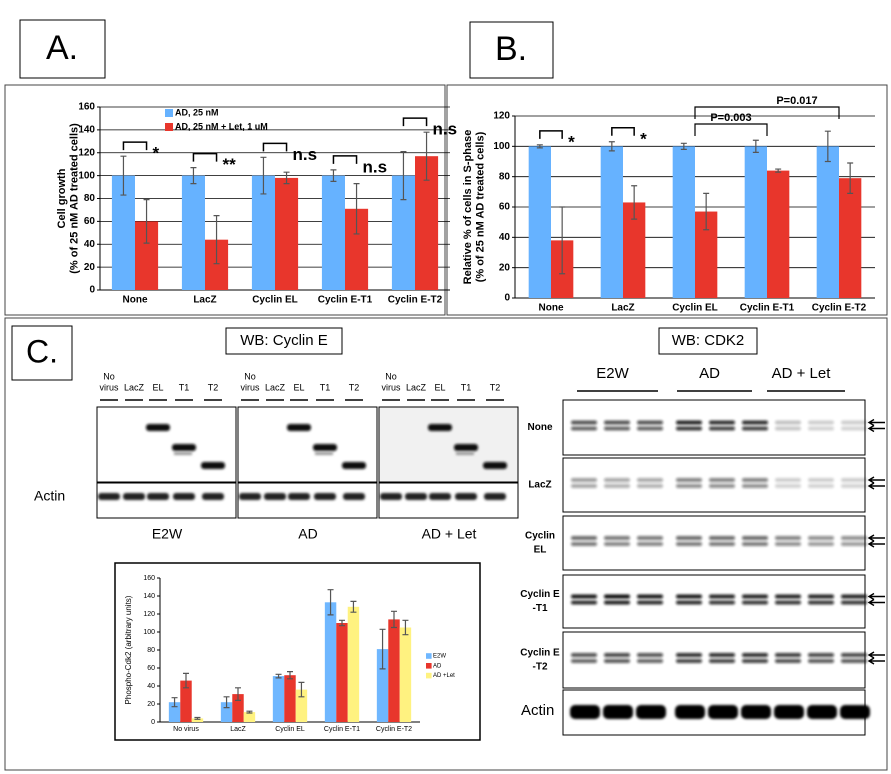 This screenshot has width=891, height=774. Describe the element at coordinates (284, 340) in the screenshot. I see `blot-title: WB: Cyclin E` at that location.